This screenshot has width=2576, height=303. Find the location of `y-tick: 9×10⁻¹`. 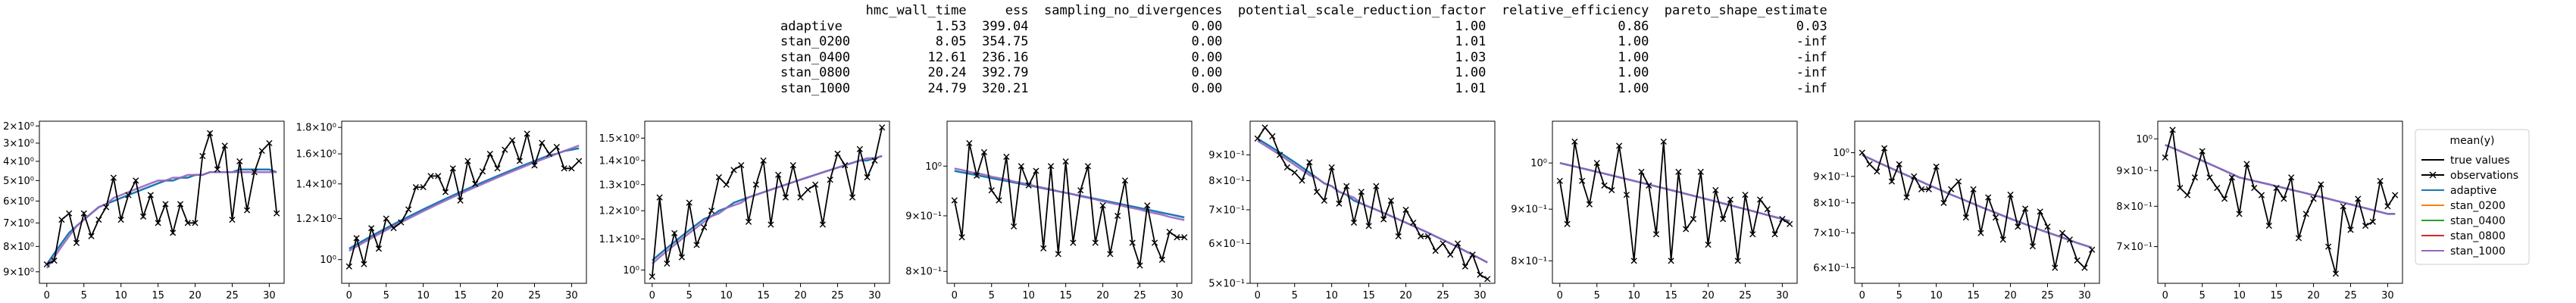

y-tick: 9×10⁻¹ is located at coordinates (926, 216).